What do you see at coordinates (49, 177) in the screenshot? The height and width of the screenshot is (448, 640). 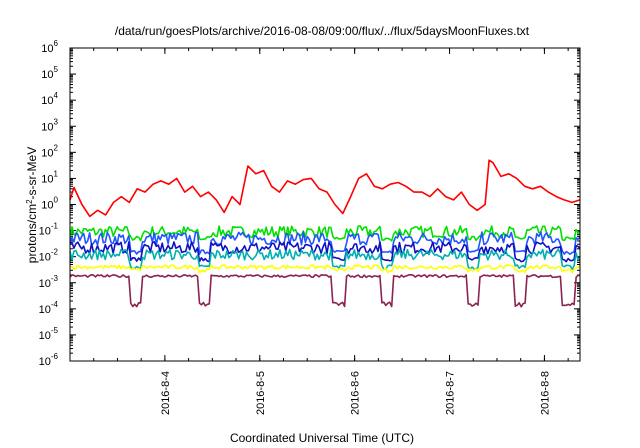 I see `y-tick-label: 10¹` at bounding box center [49, 177].